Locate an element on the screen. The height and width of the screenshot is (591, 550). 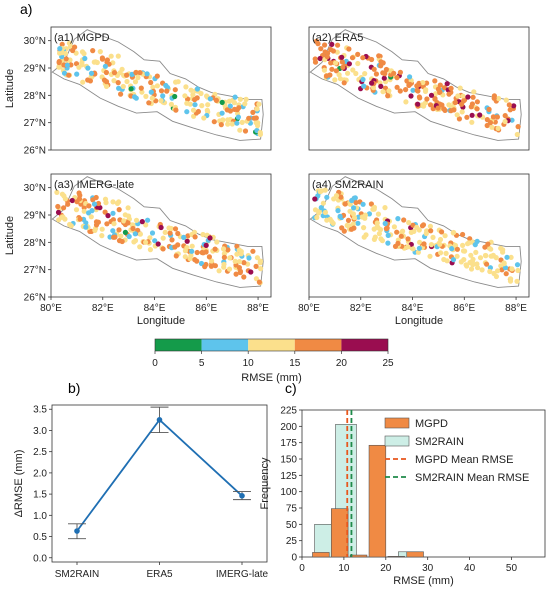
panel-label-c: c) is located at coordinates (291, 388).